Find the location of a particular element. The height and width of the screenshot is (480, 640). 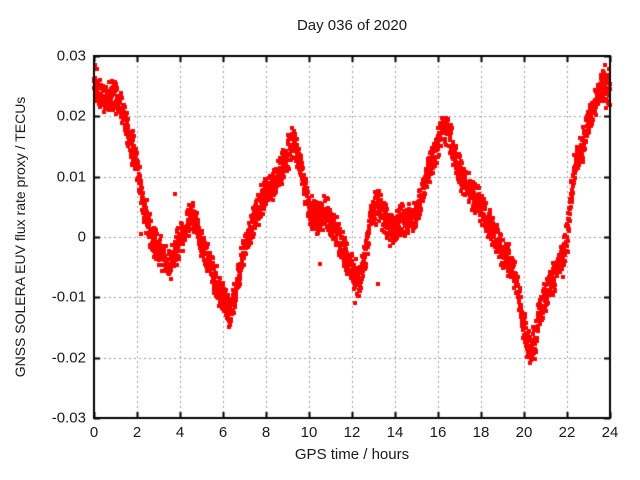

x-tick-label: 20 is located at coordinates (524, 432).